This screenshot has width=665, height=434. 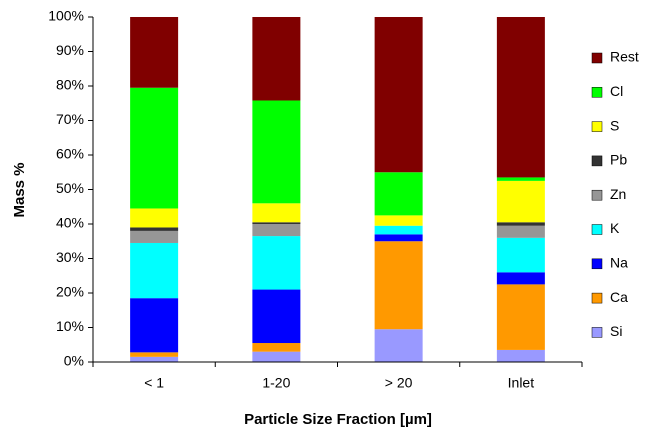 I want to click on y-tick-label: 80%, so click(x=70, y=85).